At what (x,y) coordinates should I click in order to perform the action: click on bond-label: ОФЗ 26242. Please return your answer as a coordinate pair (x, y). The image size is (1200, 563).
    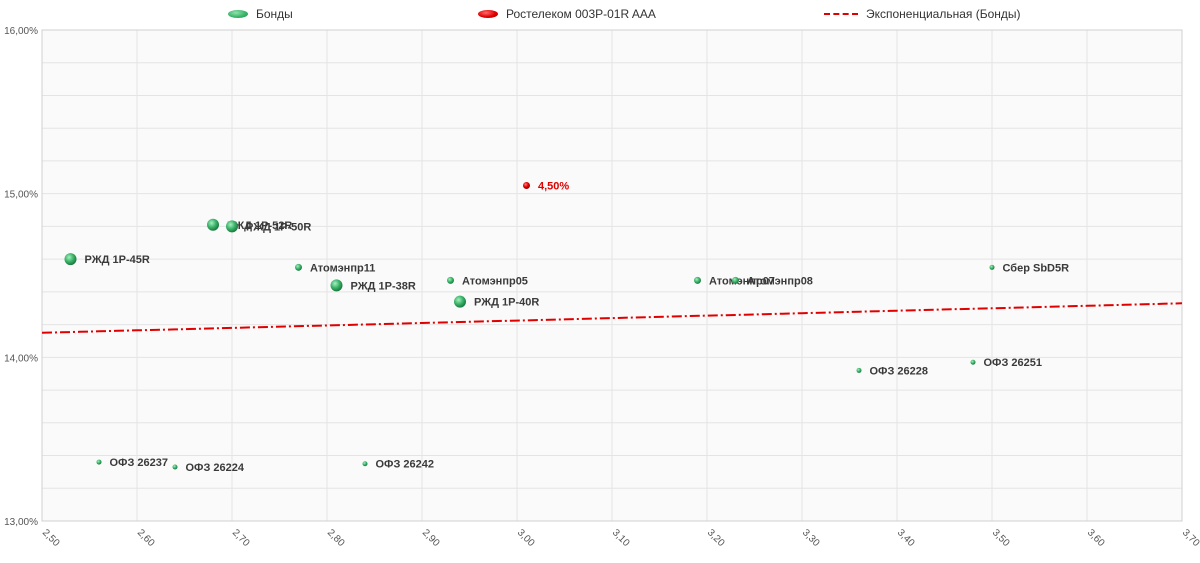
    Looking at the image, I should click on (405, 465).